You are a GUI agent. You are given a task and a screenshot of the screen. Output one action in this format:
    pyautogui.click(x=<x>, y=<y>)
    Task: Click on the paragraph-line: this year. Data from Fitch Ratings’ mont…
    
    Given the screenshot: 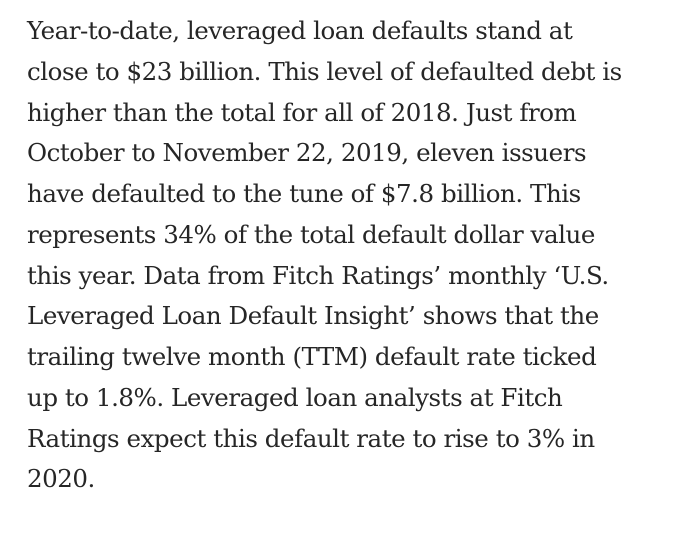 What is the action you would take?
    pyautogui.click(x=318, y=275)
    